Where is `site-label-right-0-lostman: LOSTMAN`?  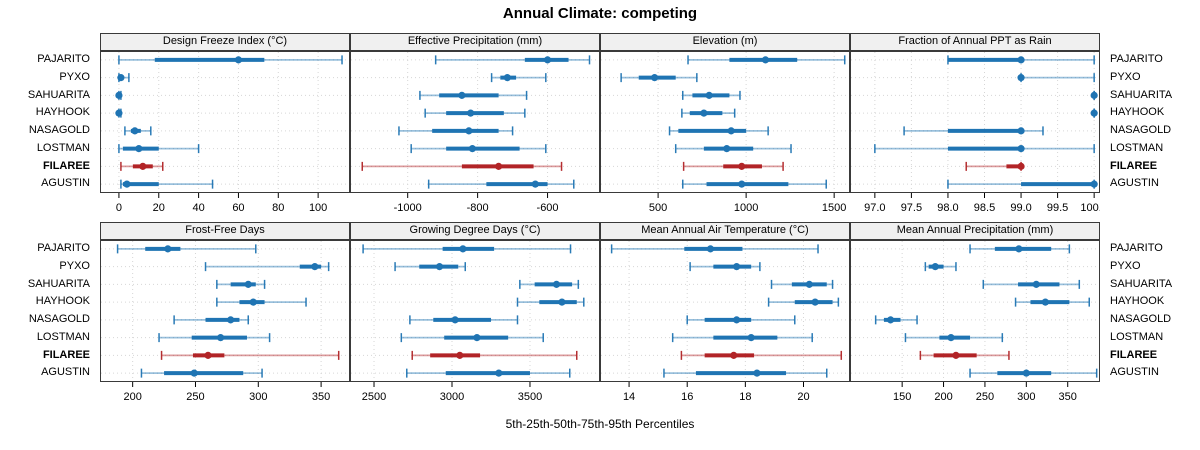
site-label-right-0-lostman: LOSTMAN is located at coordinates (1137, 147).